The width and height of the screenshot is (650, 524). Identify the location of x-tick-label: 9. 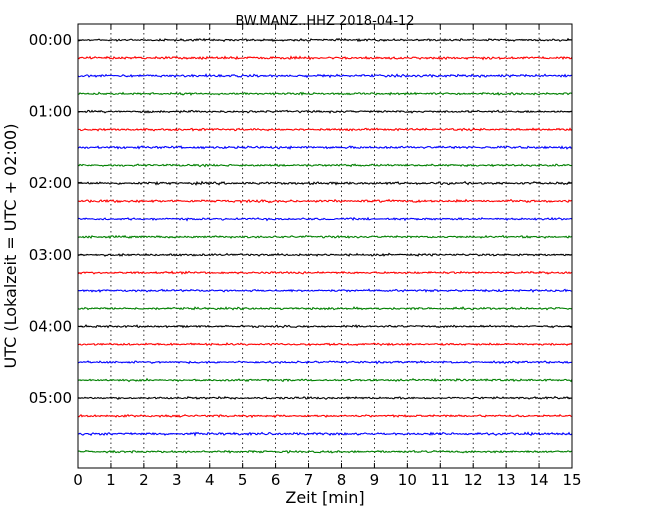
(375, 480).